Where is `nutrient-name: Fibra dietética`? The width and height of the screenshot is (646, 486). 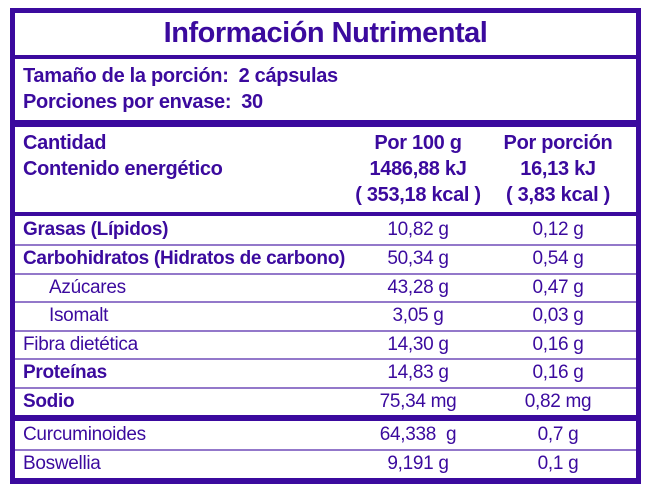 nutrient-name: Fibra dietética is located at coordinates (80, 344).